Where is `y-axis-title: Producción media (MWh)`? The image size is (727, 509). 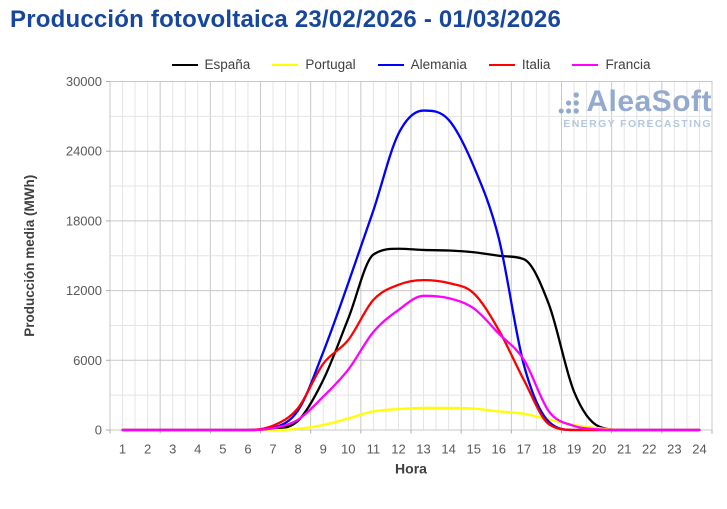 y-axis-title: Producción media (MWh) is located at coordinates (29, 256).